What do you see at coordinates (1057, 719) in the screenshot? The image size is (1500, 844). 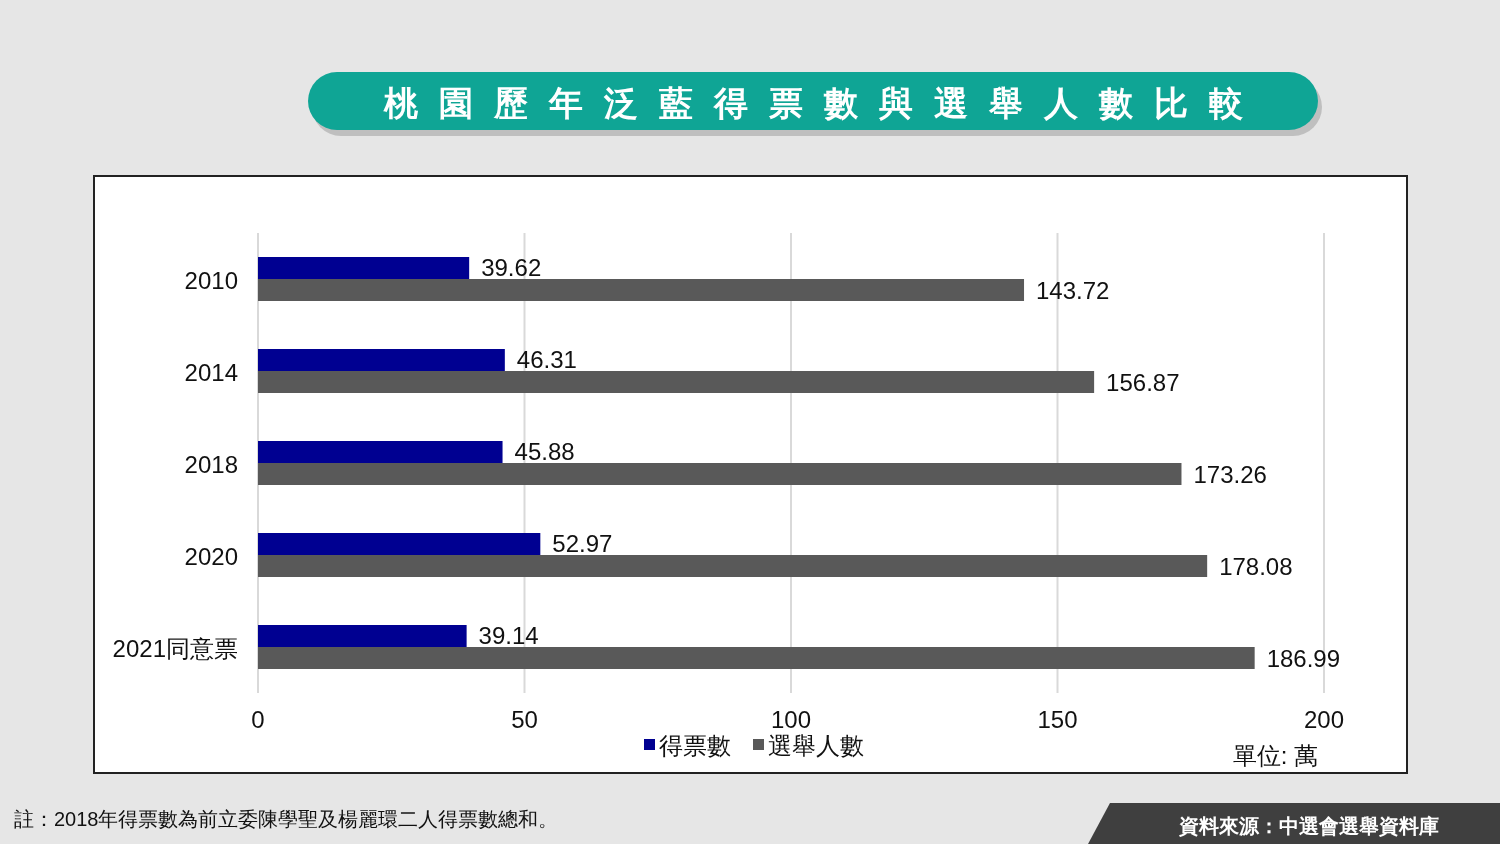 I see `tick-label: 150` at bounding box center [1057, 719].